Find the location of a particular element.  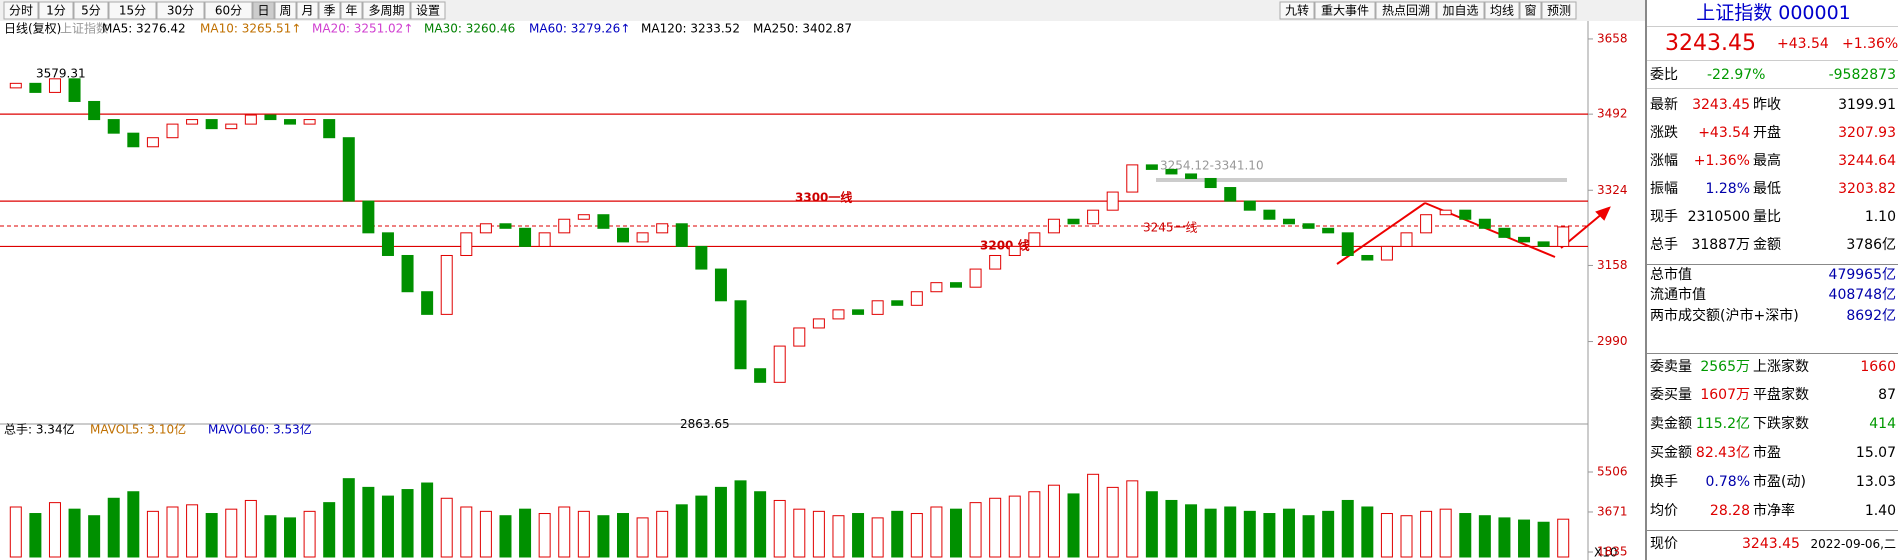

tab-label: 多周期 is located at coordinates (386, 11).